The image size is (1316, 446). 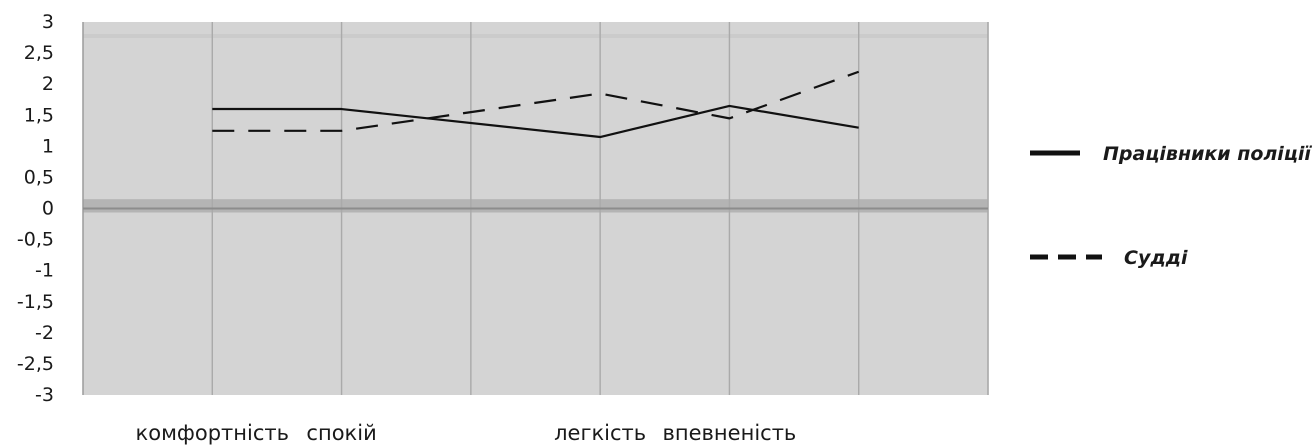 I want to click on series-lines, so click(x=536, y=104).